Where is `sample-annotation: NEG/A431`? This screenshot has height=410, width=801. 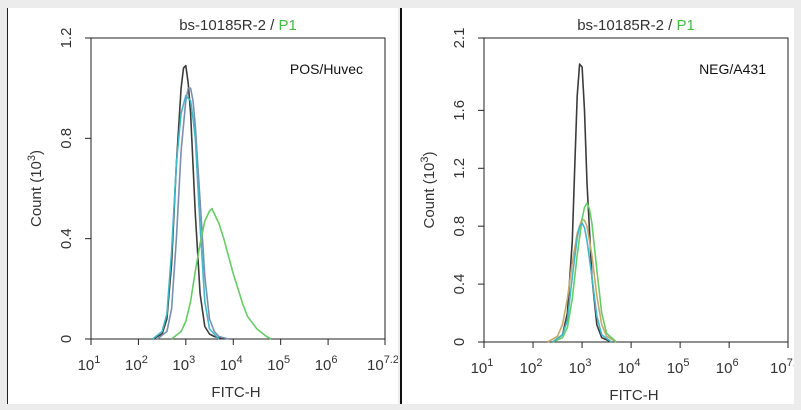
sample-annotation: NEG/A431 is located at coordinates (732, 69).